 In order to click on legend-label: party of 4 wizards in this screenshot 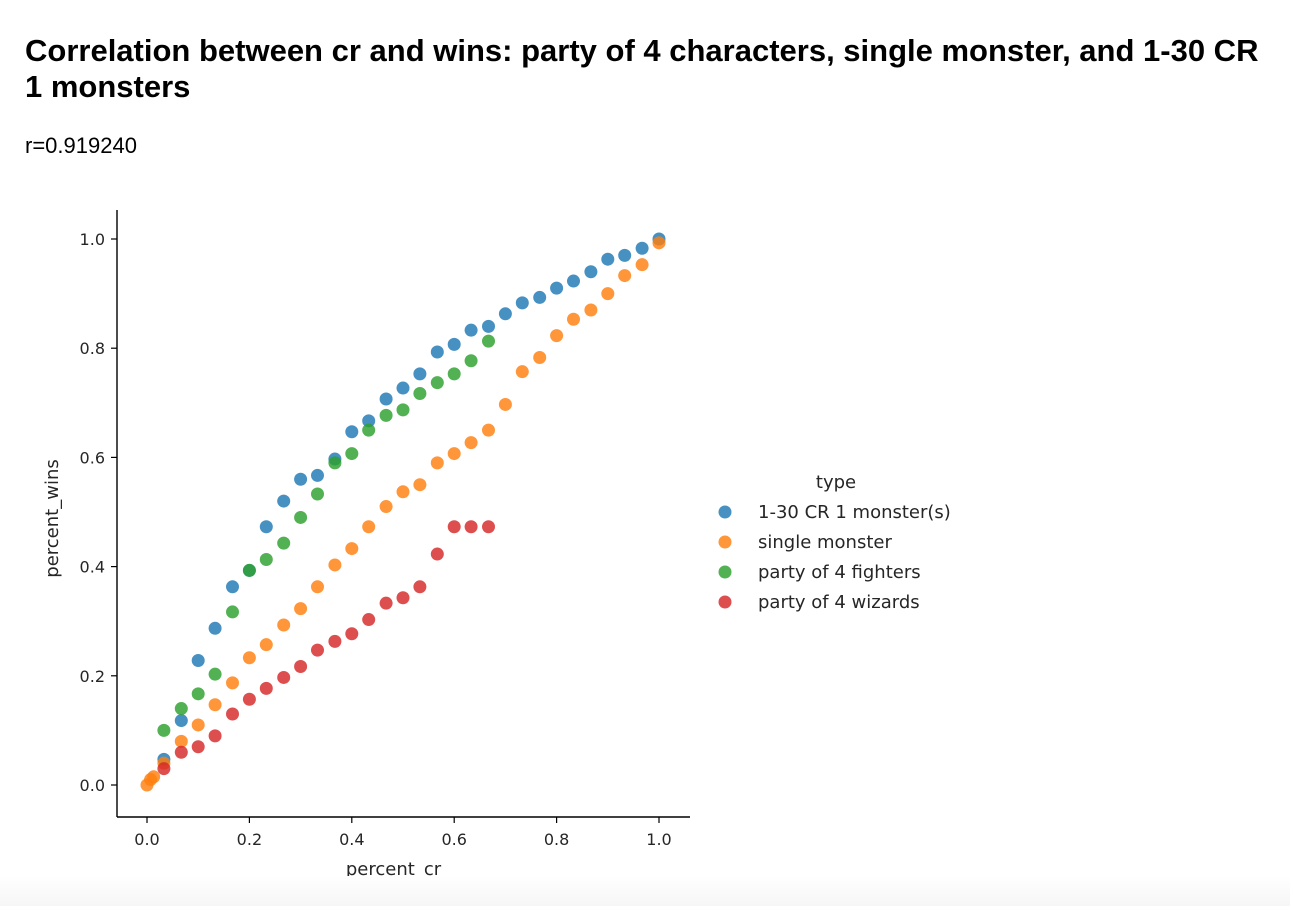, I will do `click(839, 602)`.